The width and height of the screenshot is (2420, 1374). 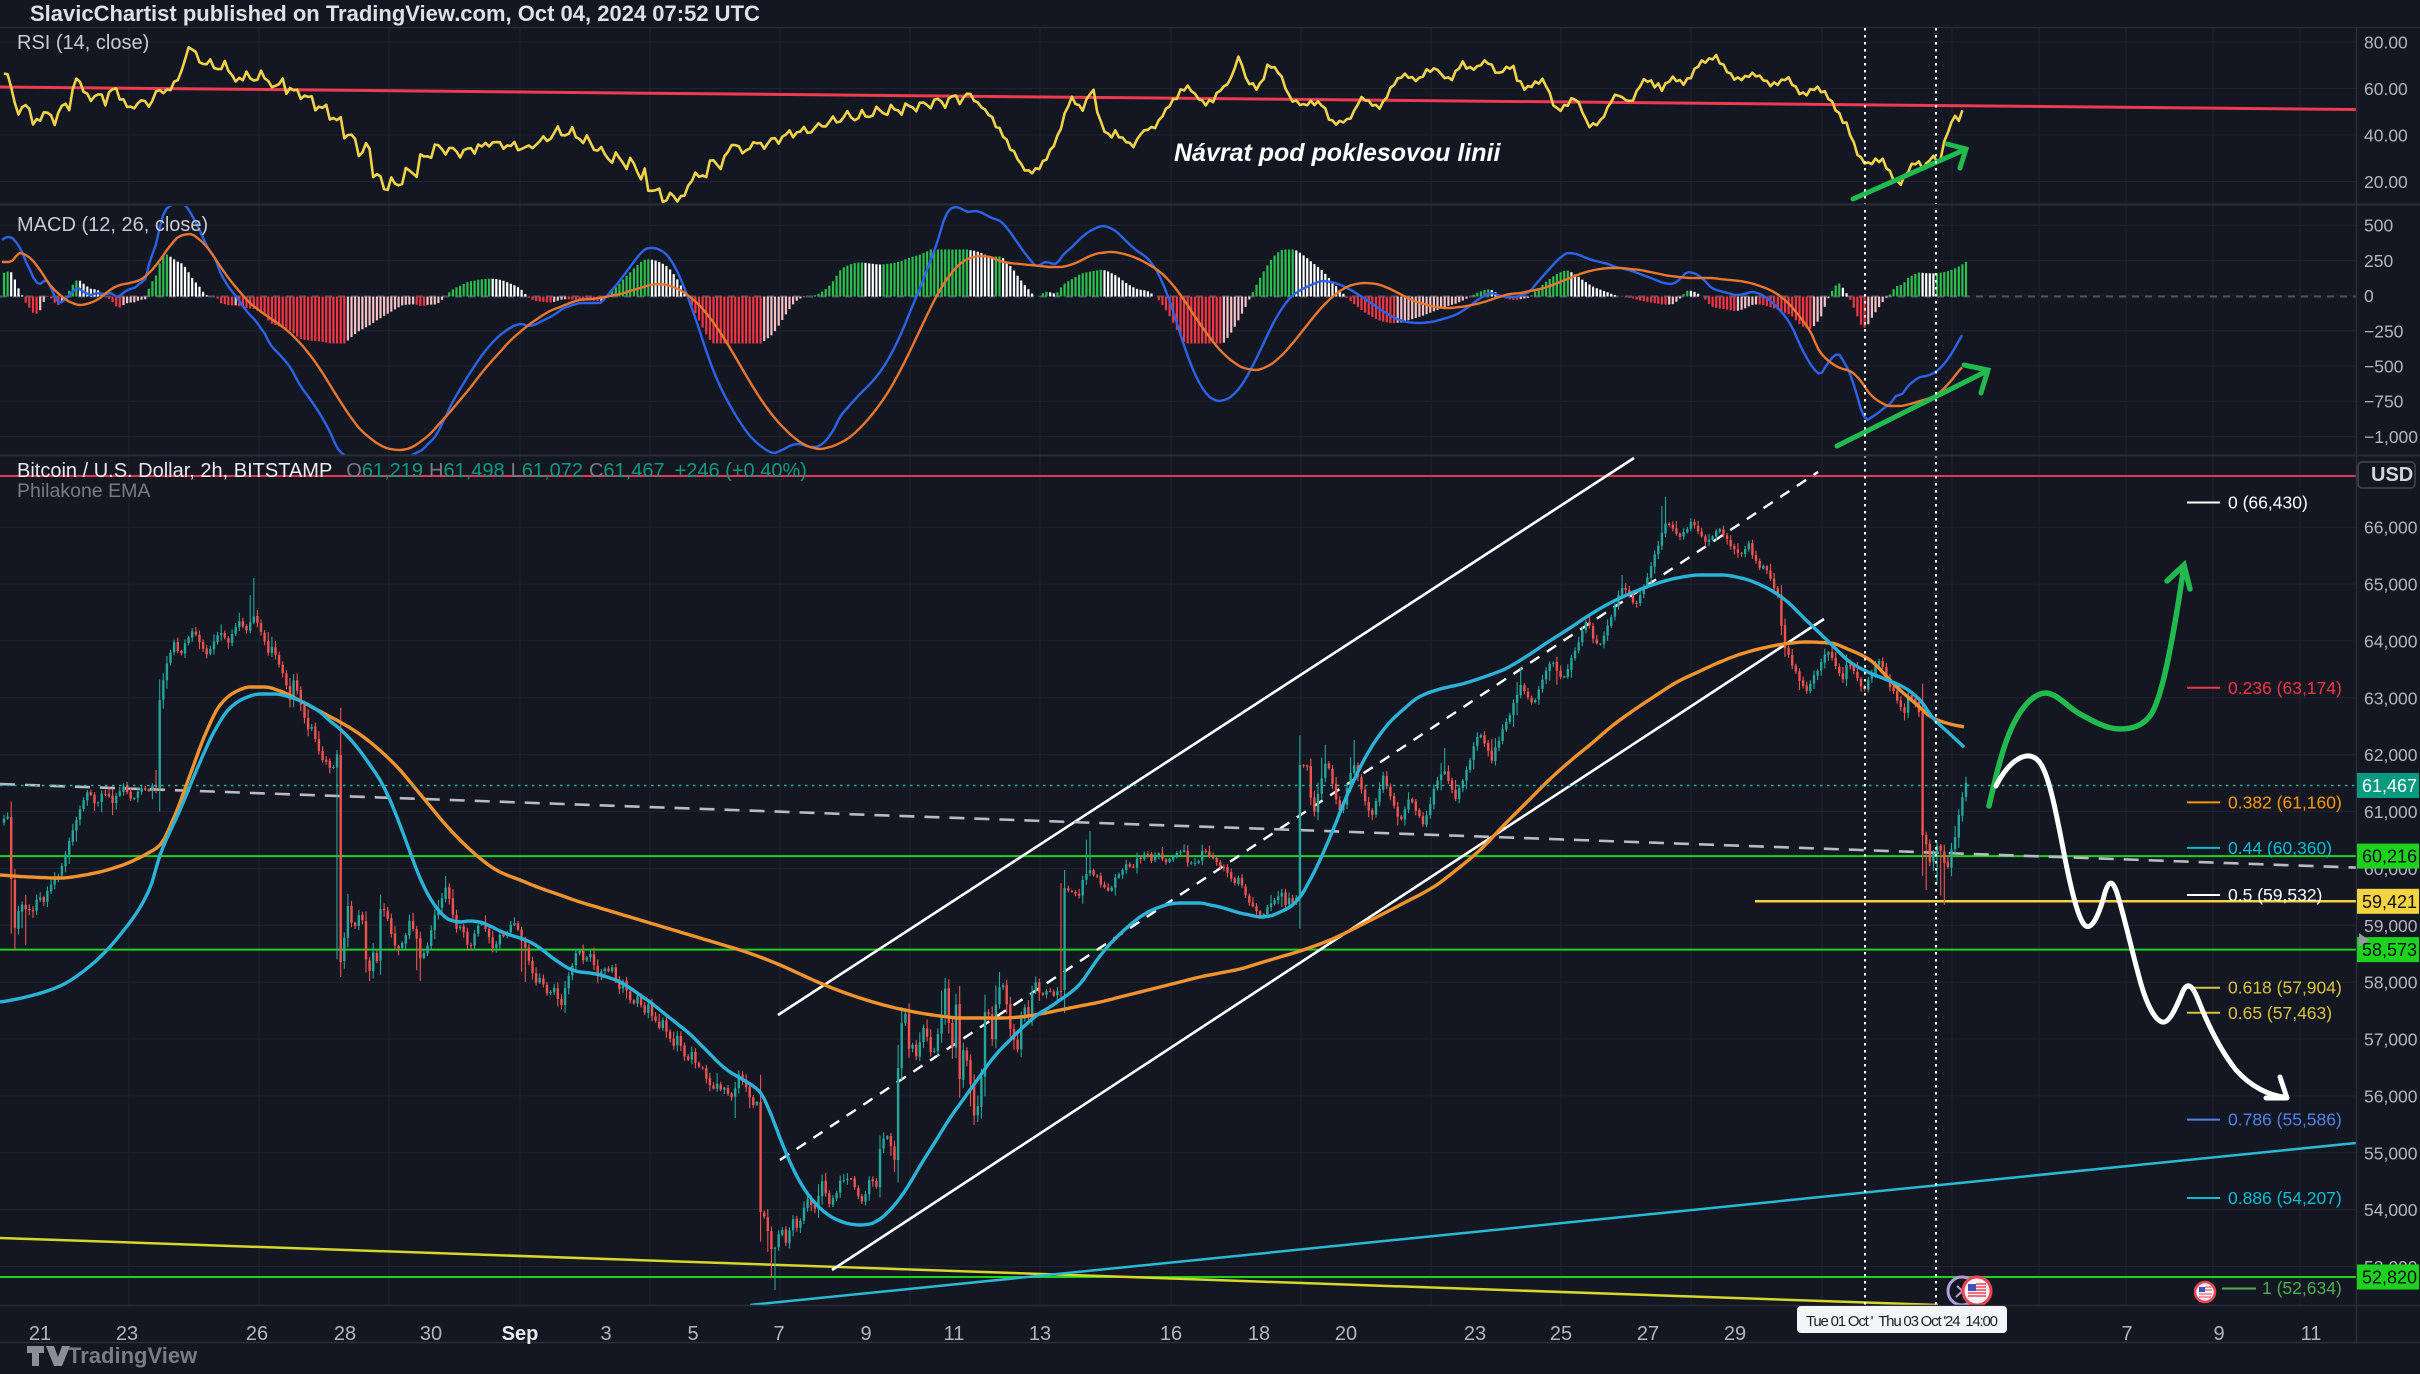 I want to click on svg-text: 5, so click(x=692, y=1334).